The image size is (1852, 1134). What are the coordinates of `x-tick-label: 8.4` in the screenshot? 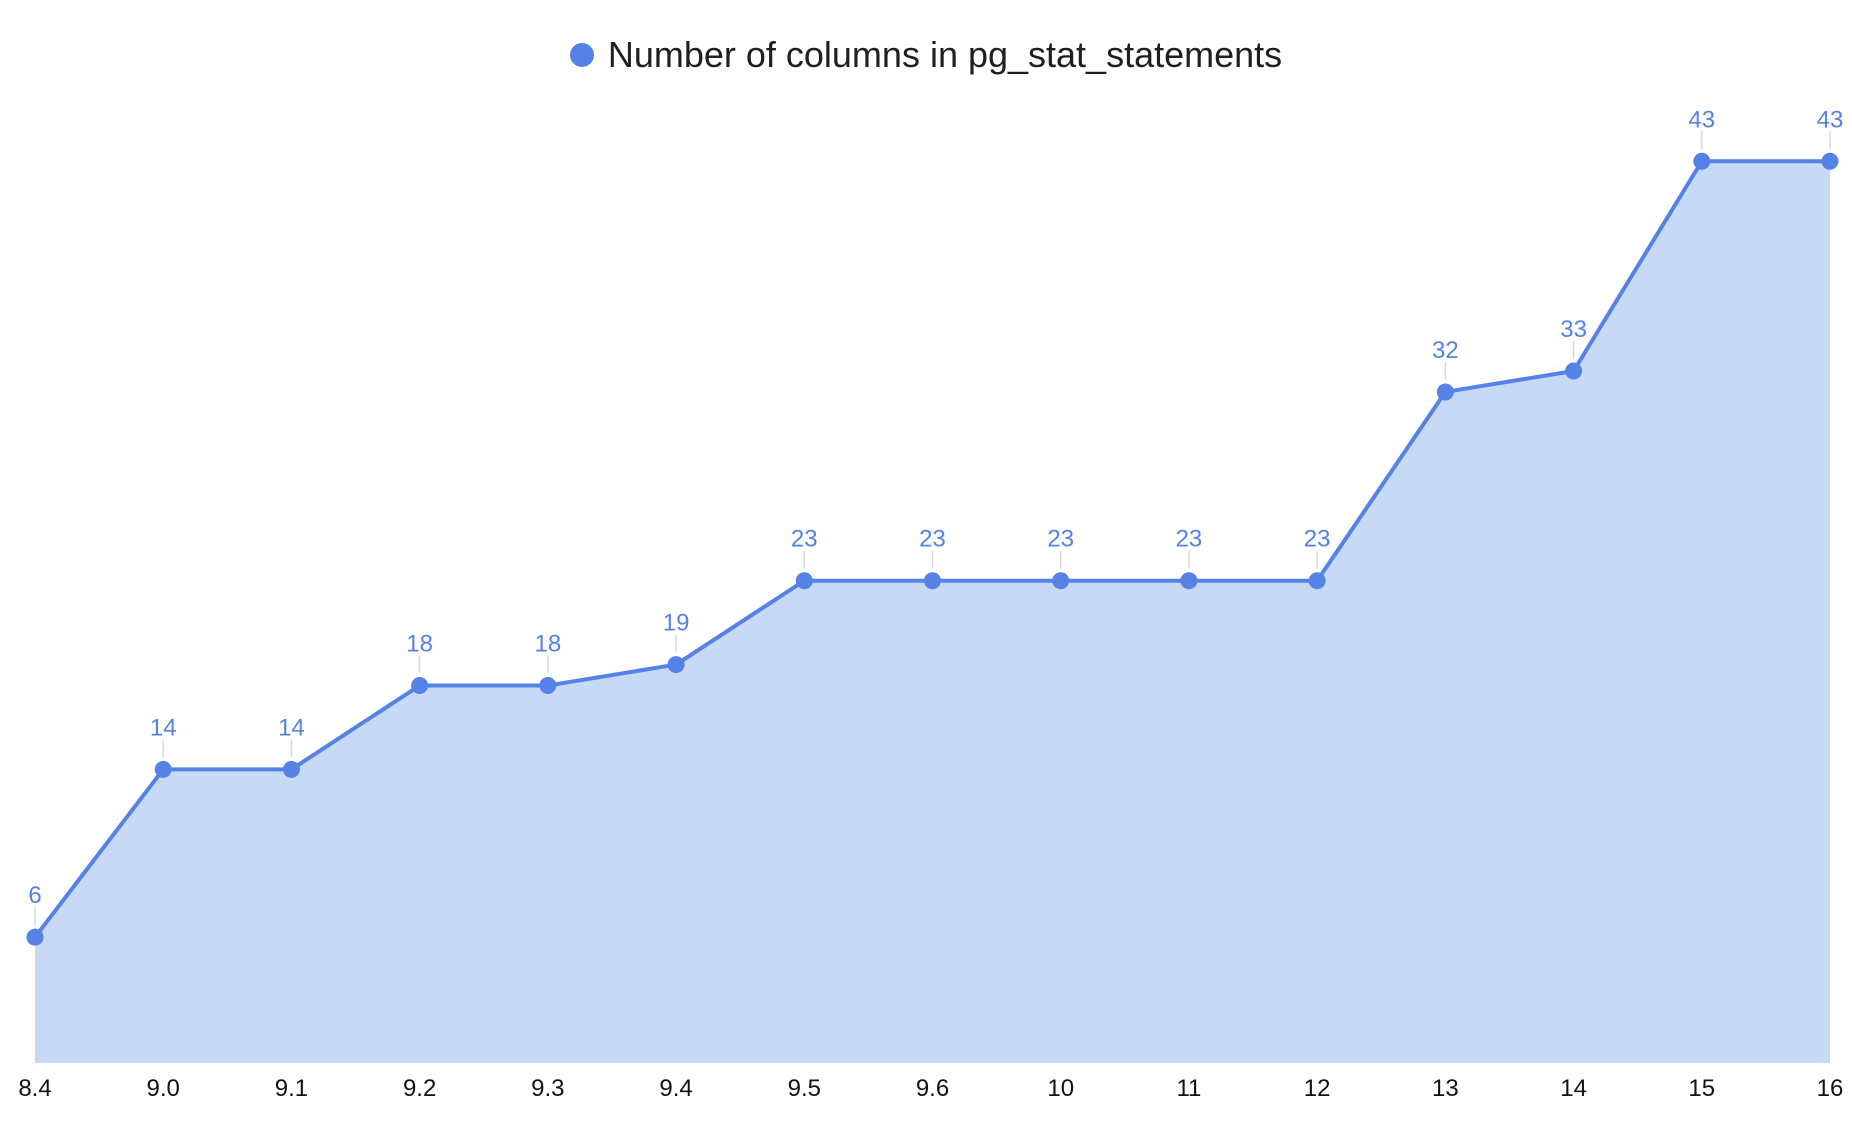 It's located at (34, 1088).